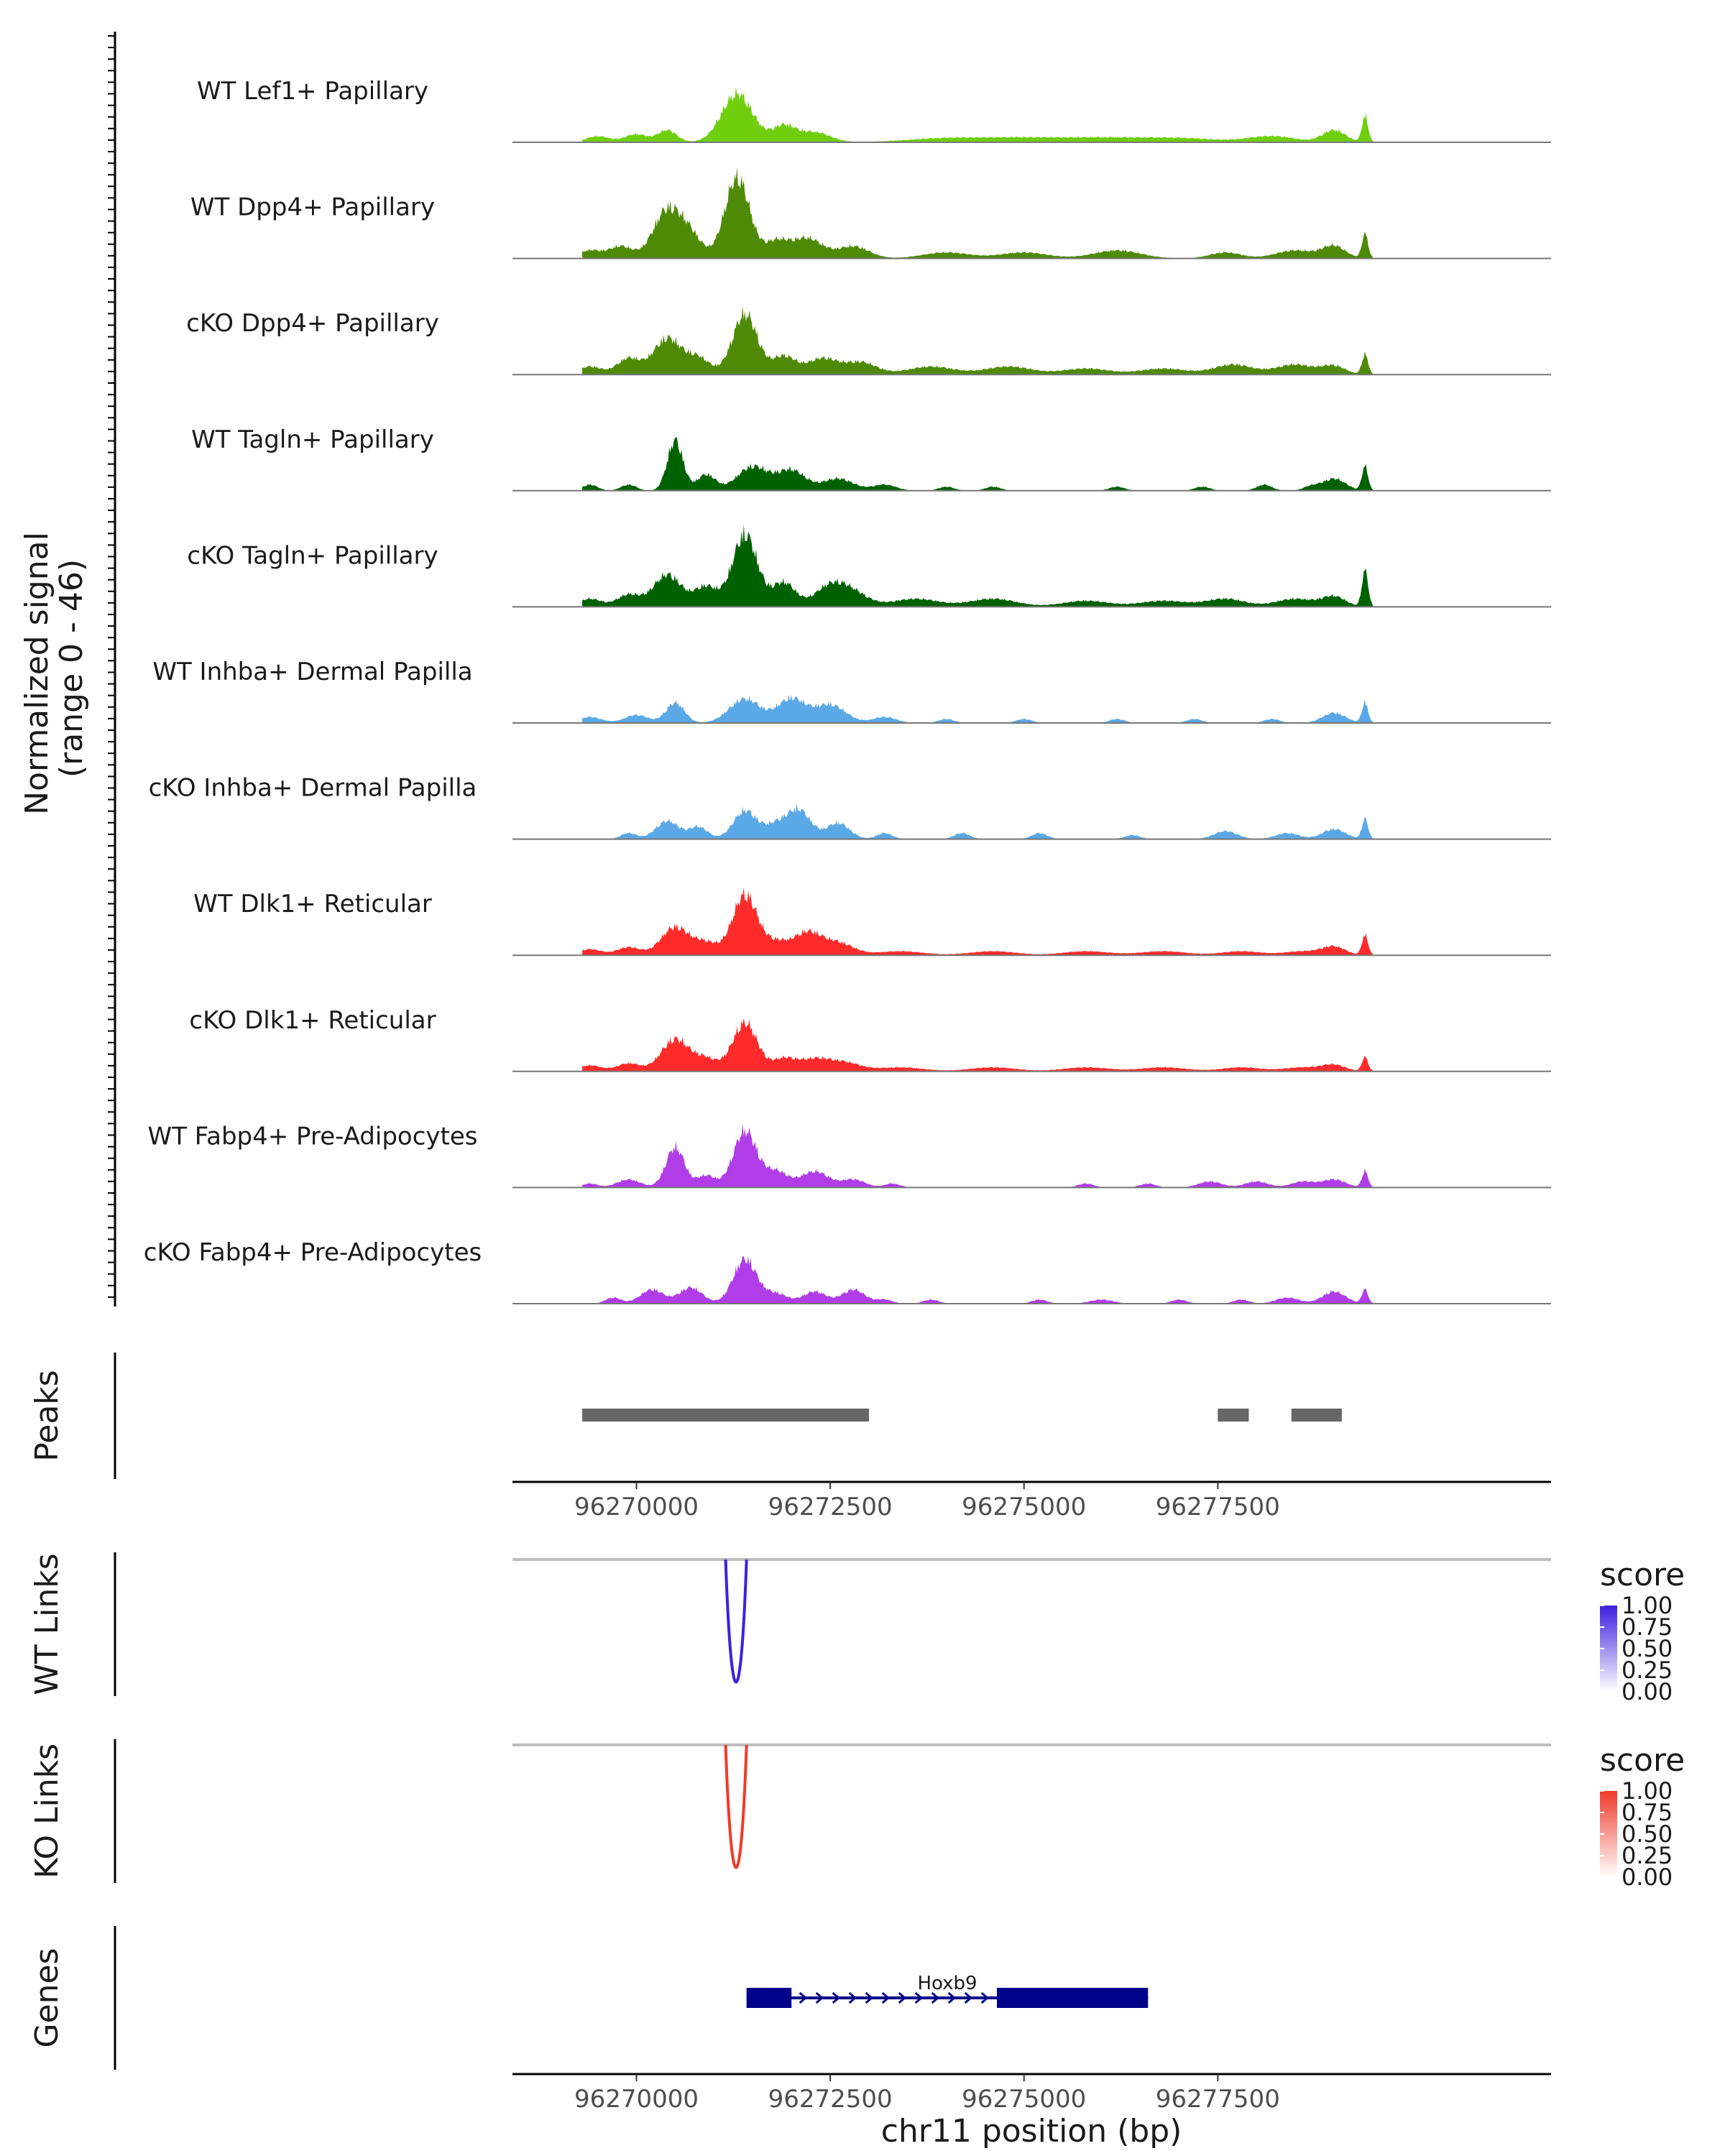 The image size is (1725, 2156). I want to click on track-9: WT Fabp4+ Pre-Adipocytes, so click(849, 1156).